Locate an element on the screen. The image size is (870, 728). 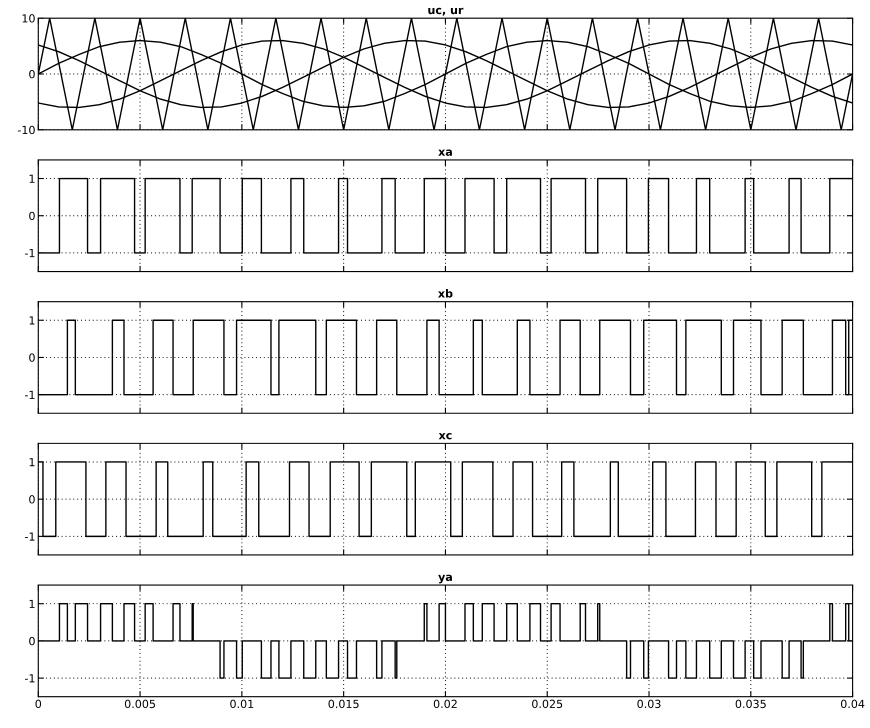
x-tick-label: 0.005 is located at coordinates (140, 704).